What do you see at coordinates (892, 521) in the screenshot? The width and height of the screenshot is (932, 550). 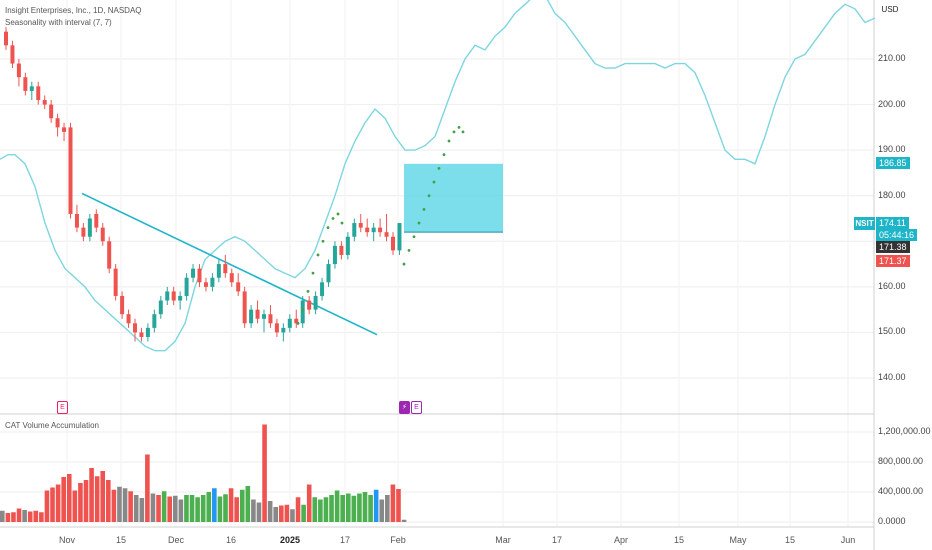 I see `volume-axis-label: 0.0000` at bounding box center [892, 521].